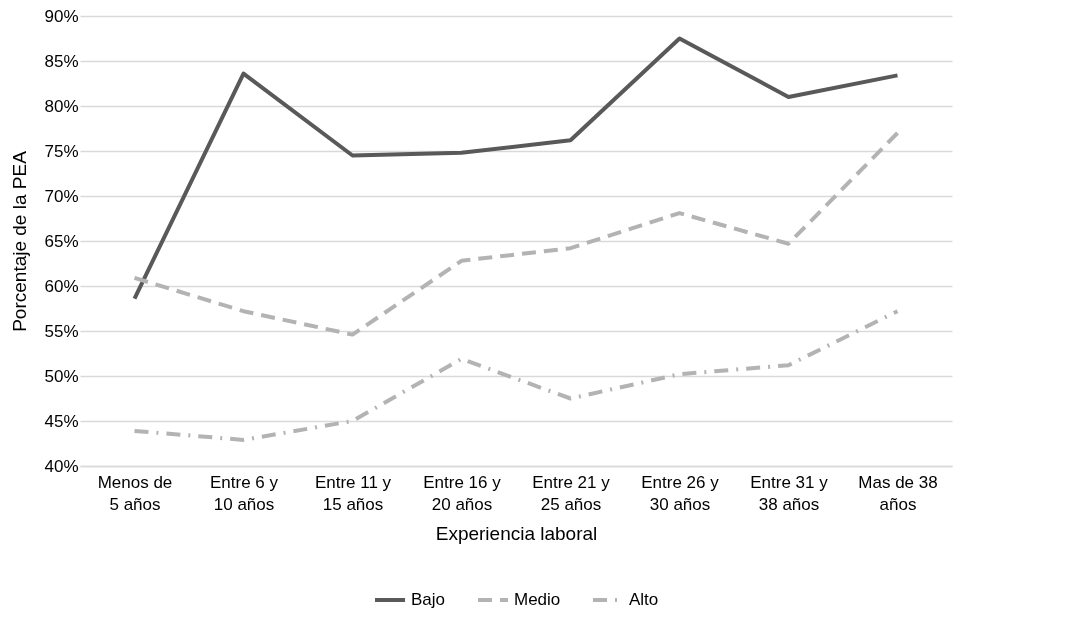  What do you see at coordinates (61, 376) in the screenshot?
I see `y-tick-label: 50%` at bounding box center [61, 376].